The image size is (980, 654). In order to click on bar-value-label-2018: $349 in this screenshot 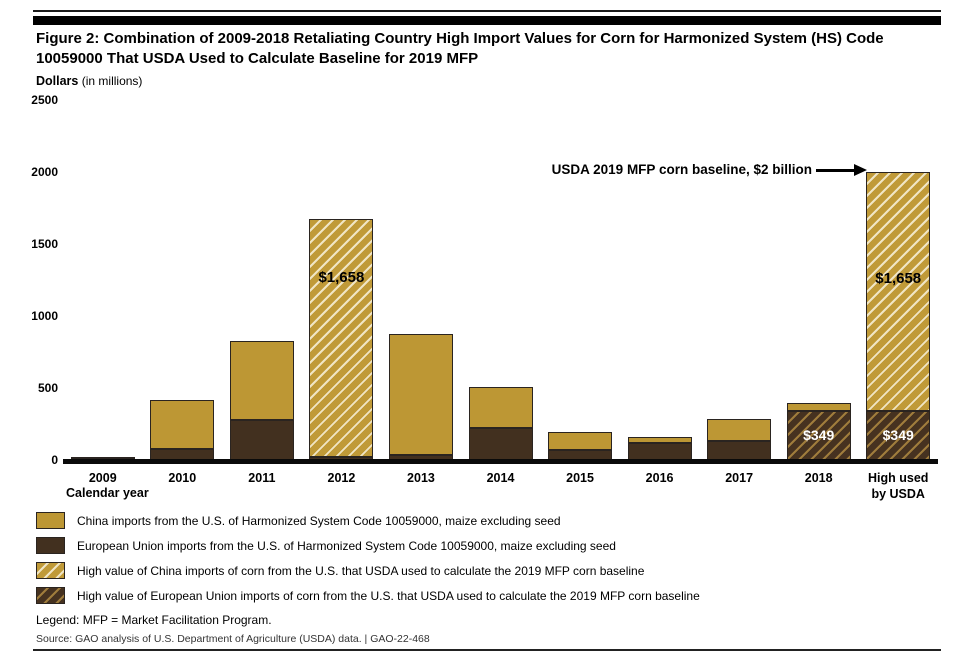, I will do `click(819, 434)`.